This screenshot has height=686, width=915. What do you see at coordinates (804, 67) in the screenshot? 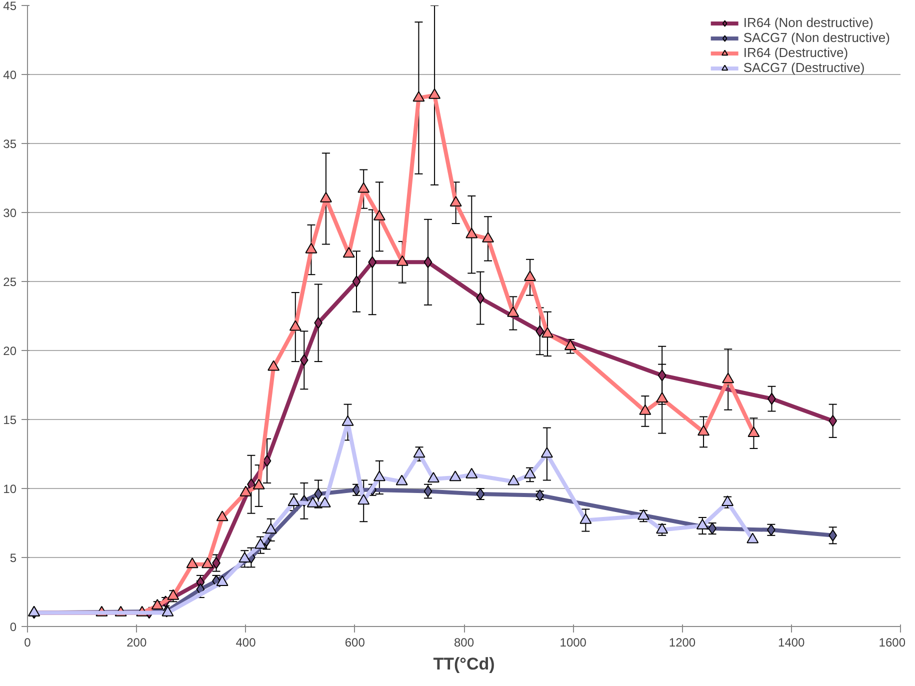
I see `legend-label: SACG7 (Destructive)` at bounding box center [804, 67].